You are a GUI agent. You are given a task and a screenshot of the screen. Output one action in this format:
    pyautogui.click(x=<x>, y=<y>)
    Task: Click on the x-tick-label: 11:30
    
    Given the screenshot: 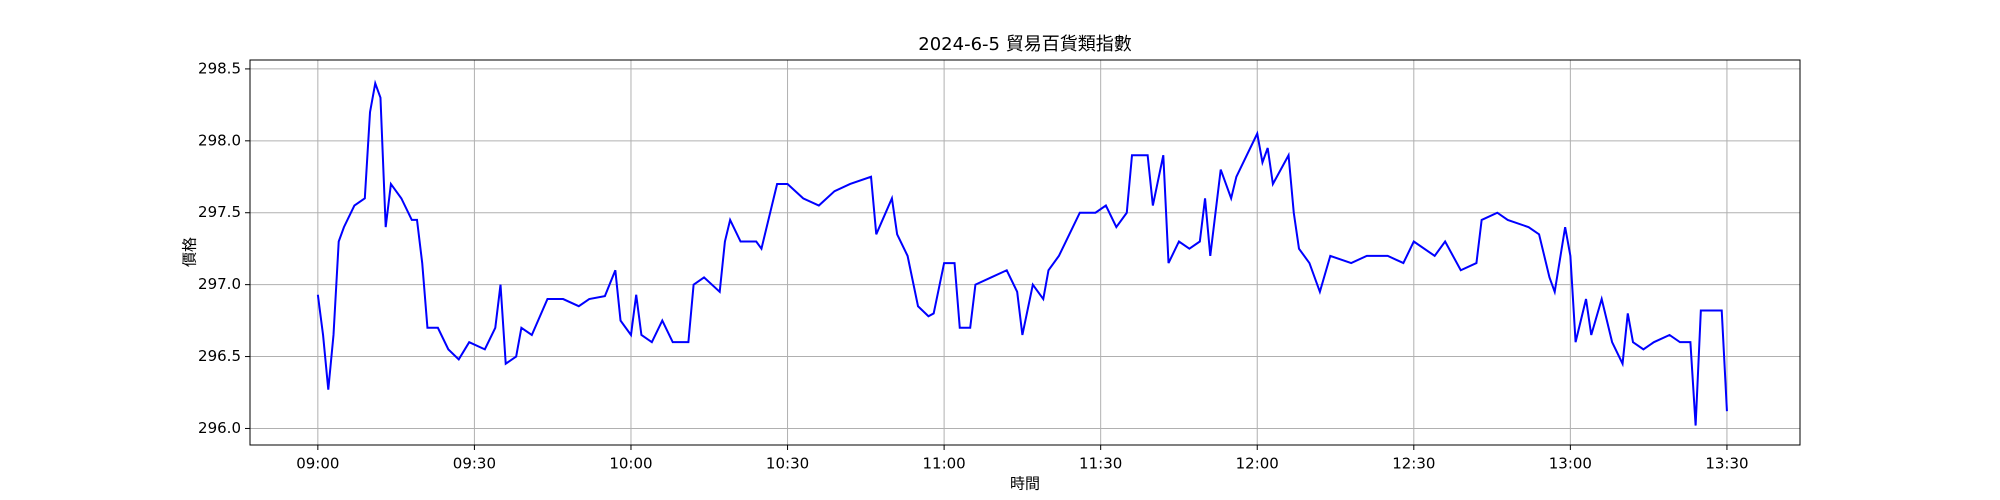 What is the action you would take?
    pyautogui.click(x=1100, y=464)
    